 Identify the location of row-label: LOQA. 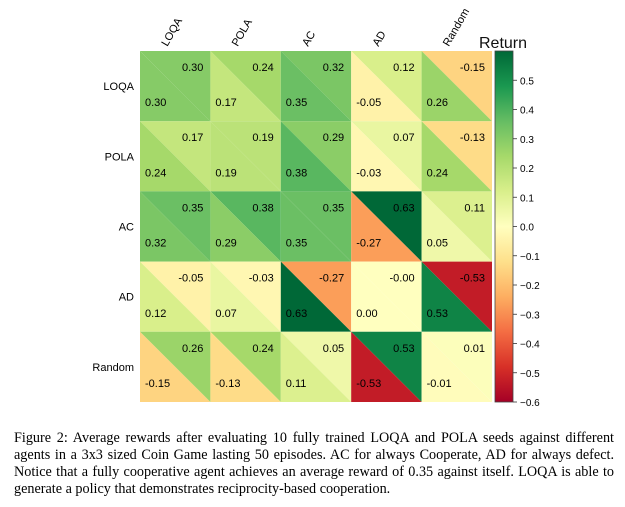
(118, 87).